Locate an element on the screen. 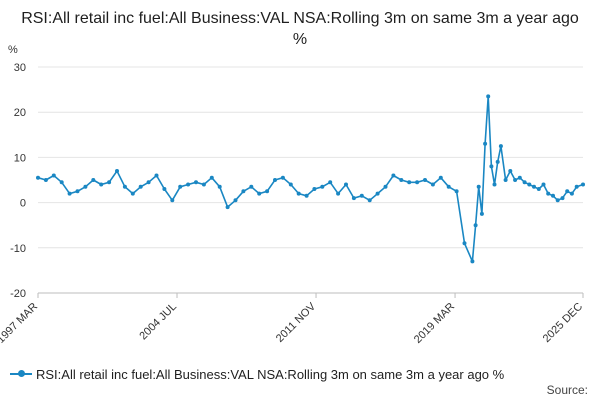 This screenshot has height=400, width=600. x-tick-label: 2004 JUL is located at coordinates (158, 322).